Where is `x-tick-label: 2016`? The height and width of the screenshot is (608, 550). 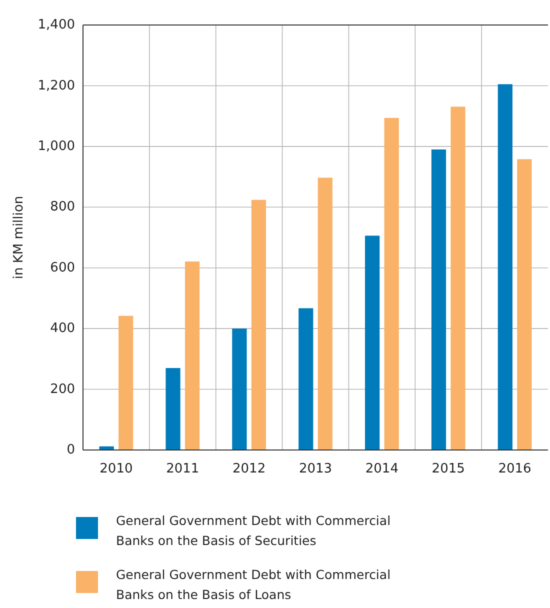 x-tick-label: 2016 is located at coordinates (515, 469).